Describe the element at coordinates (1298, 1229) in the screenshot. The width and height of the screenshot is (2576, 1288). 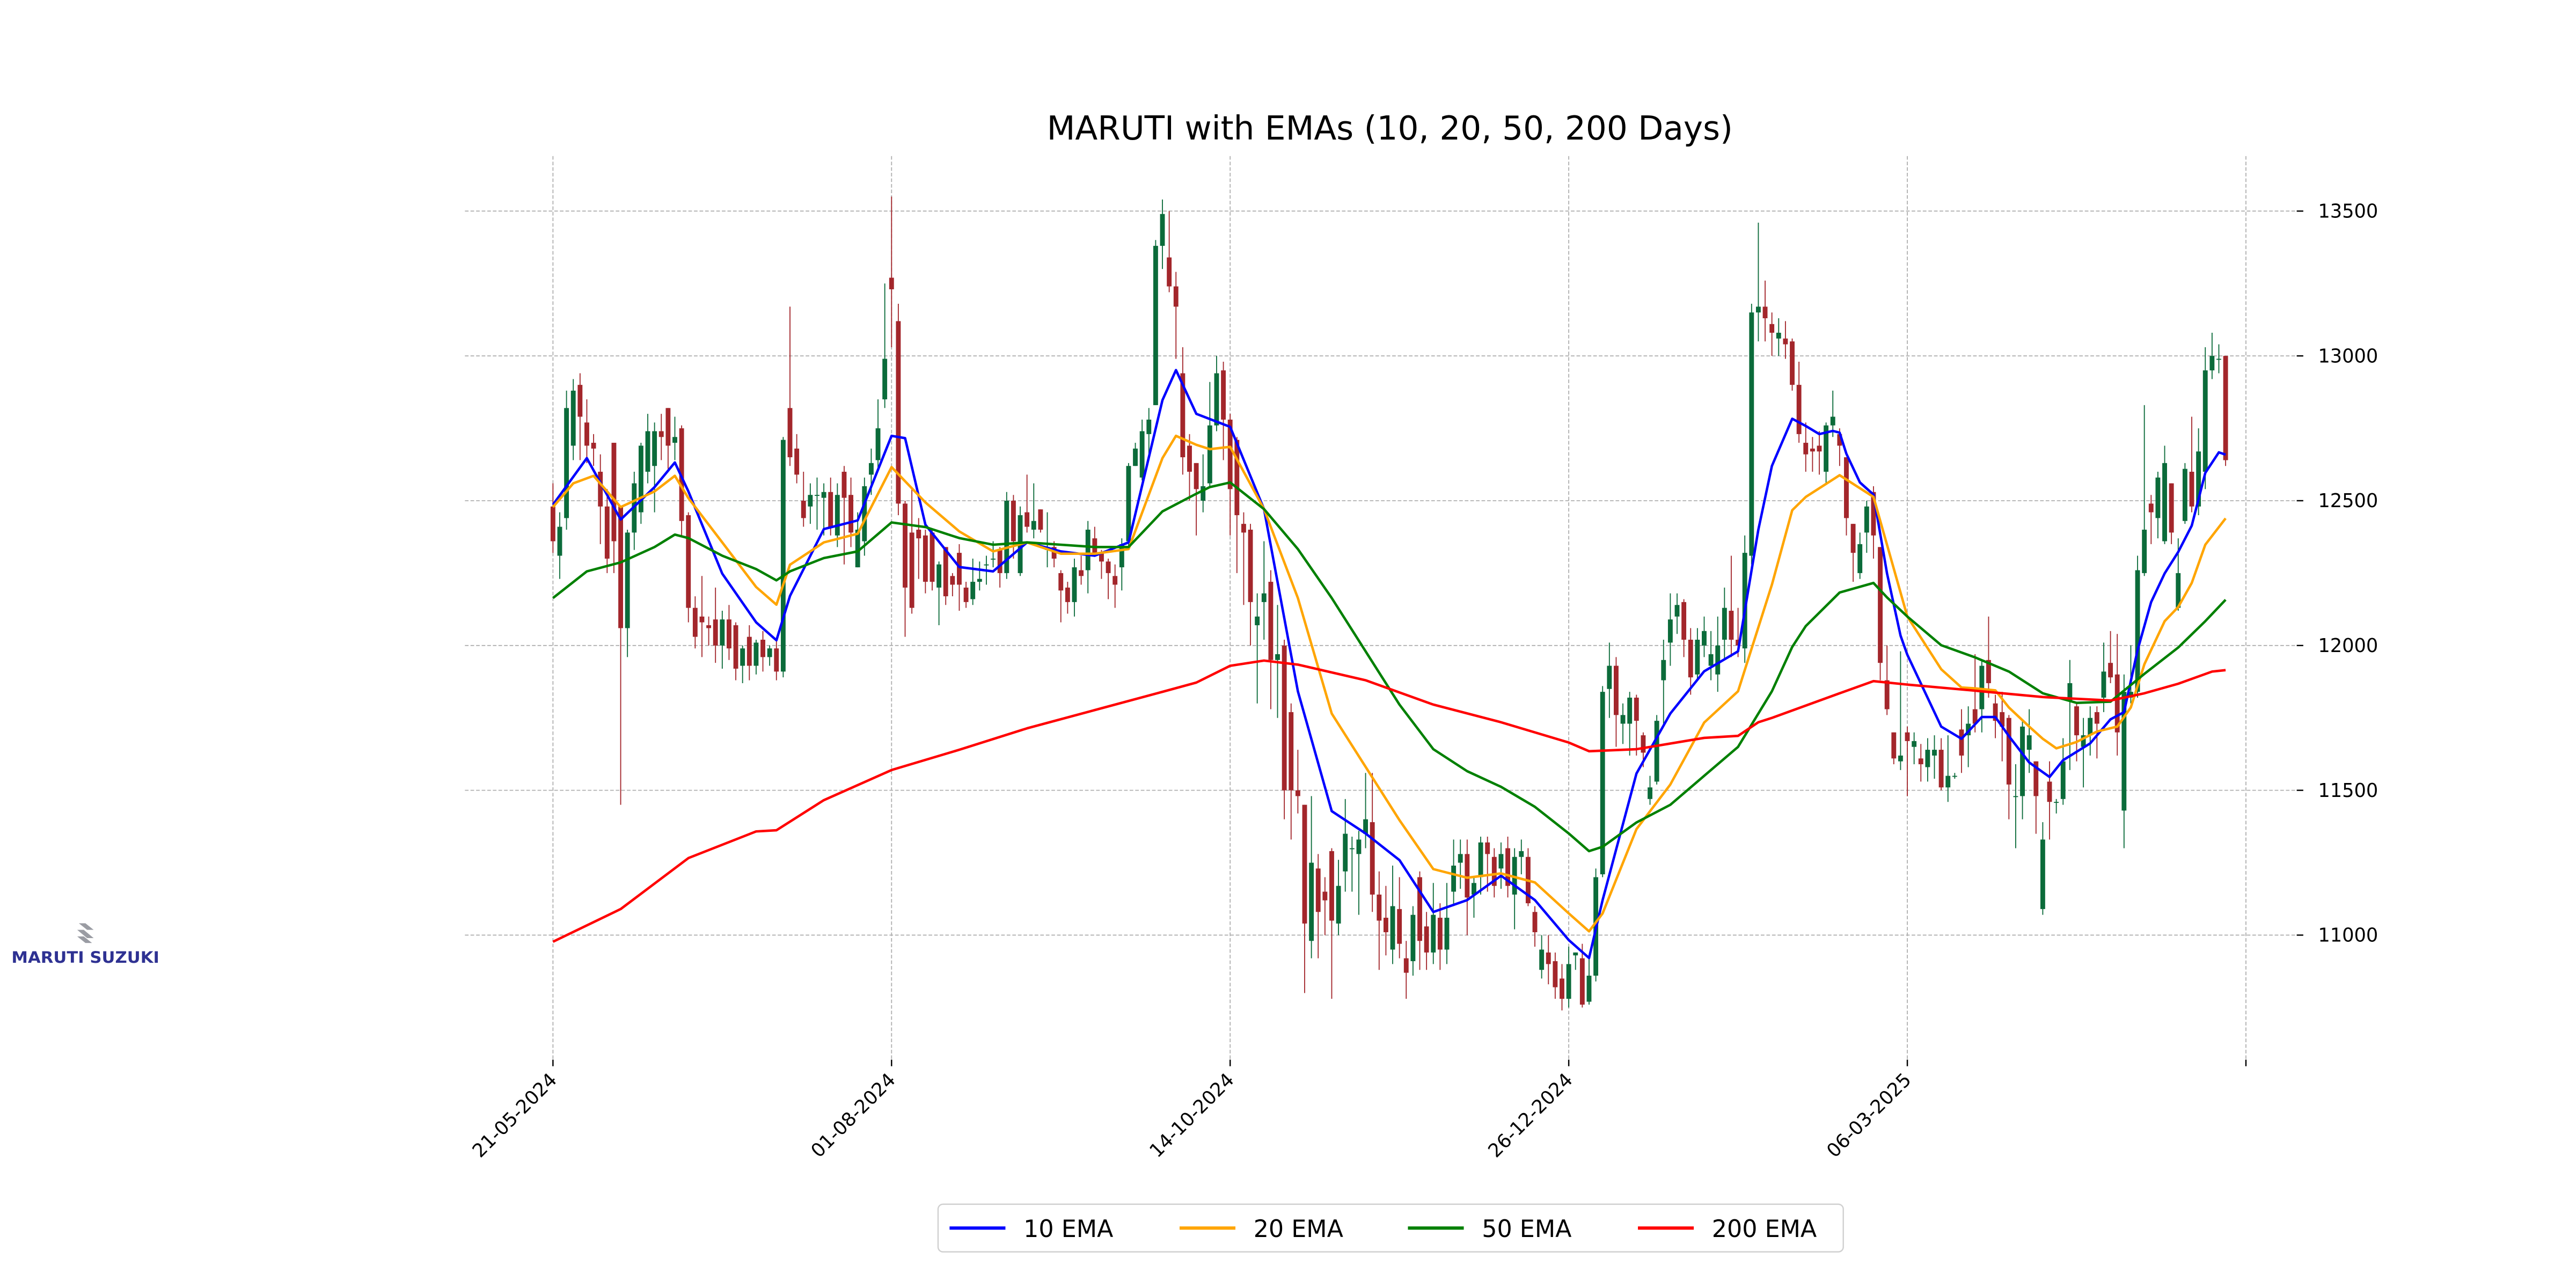
I see `legend-label-20-ema: 20 EMA` at that location.